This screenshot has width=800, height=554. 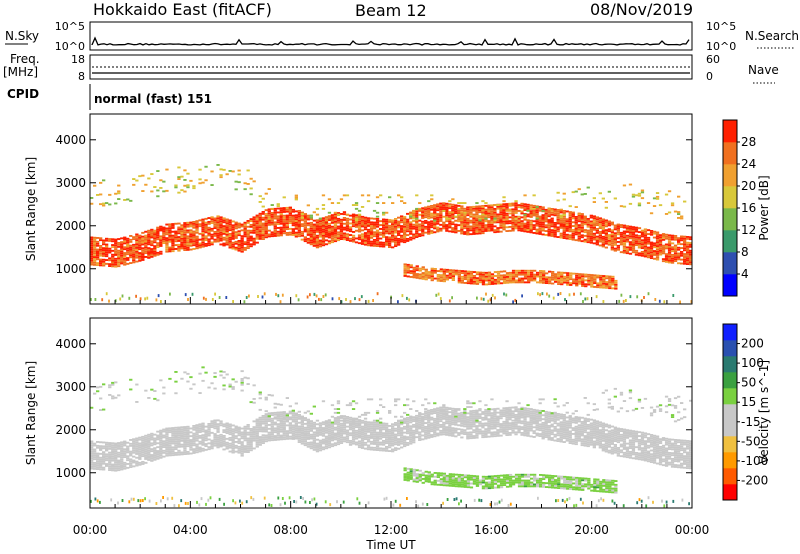 What do you see at coordinates (390, 41) in the screenshot?
I see `nsky-trace` at bounding box center [390, 41].